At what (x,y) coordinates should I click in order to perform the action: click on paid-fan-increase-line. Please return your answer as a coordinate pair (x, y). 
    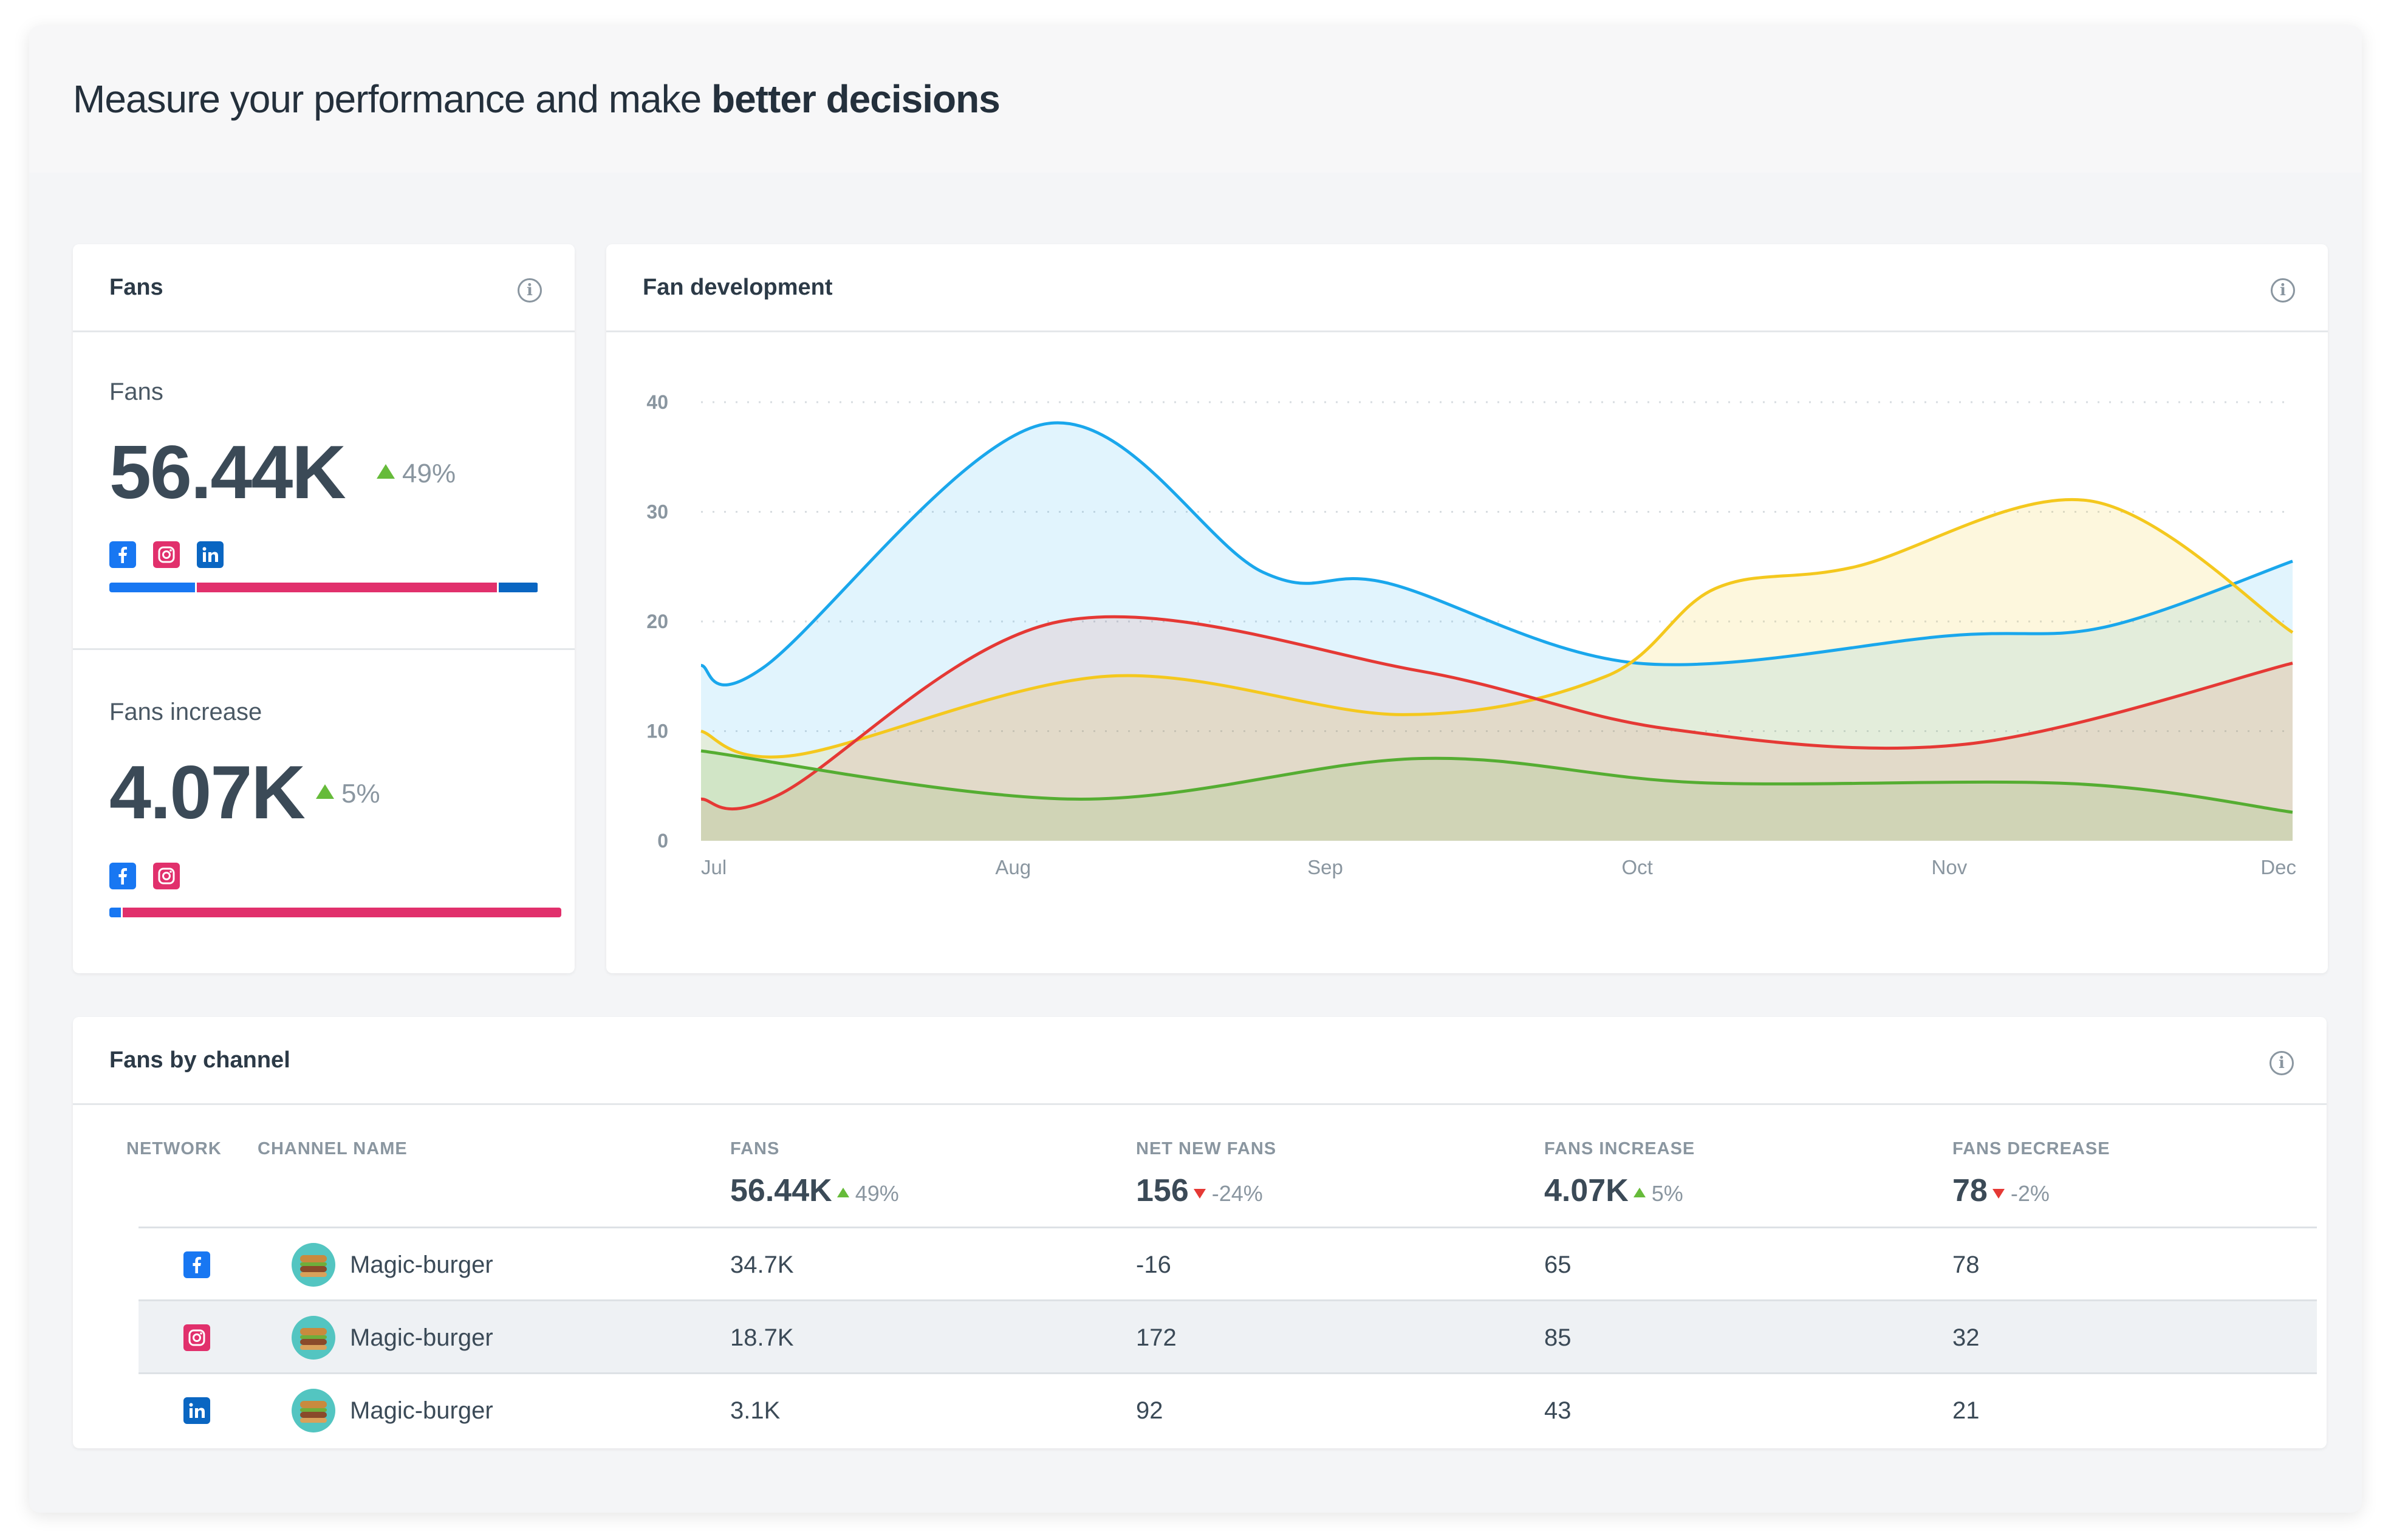
    Looking at the image, I should click on (1496, 713).